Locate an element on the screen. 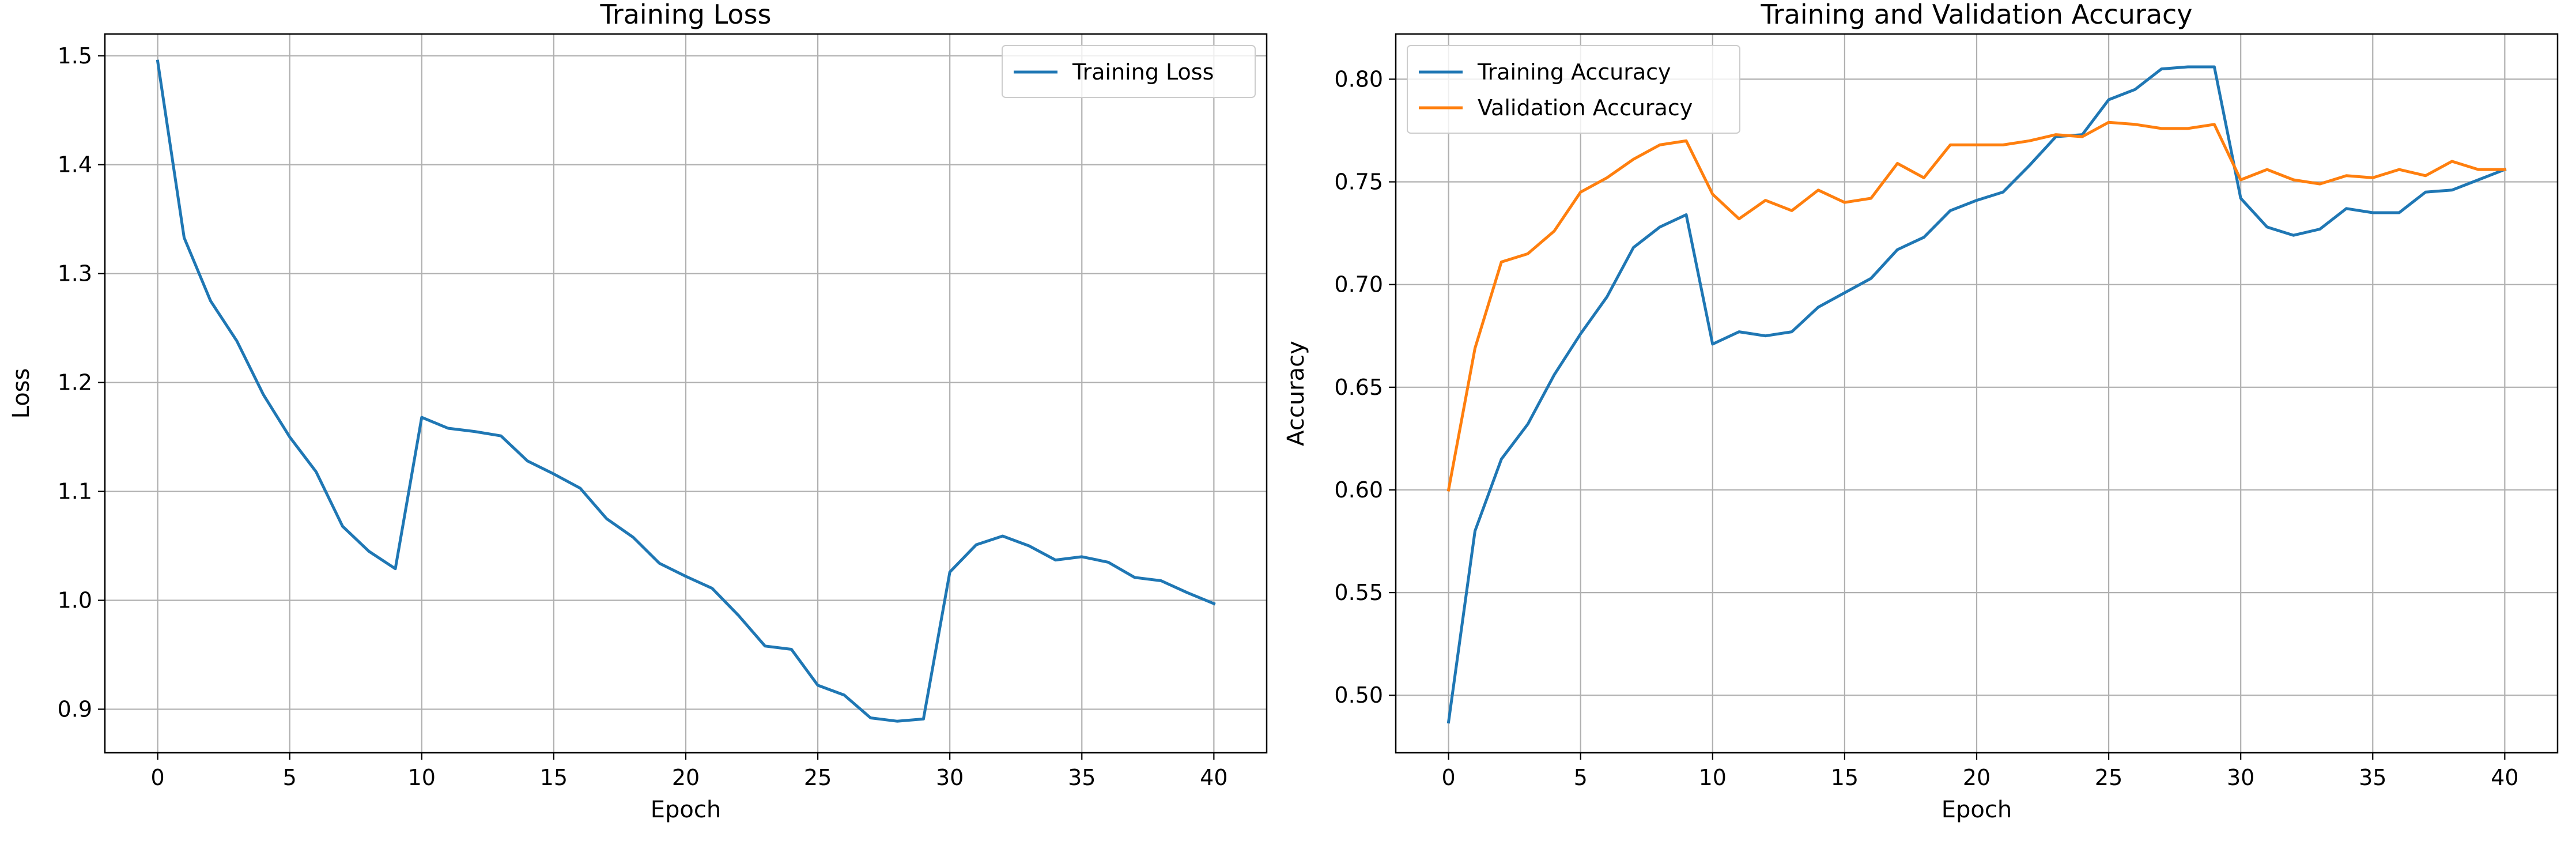 This screenshot has width=2576, height=845. y-tick-label: 0.50 is located at coordinates (1358, 695).